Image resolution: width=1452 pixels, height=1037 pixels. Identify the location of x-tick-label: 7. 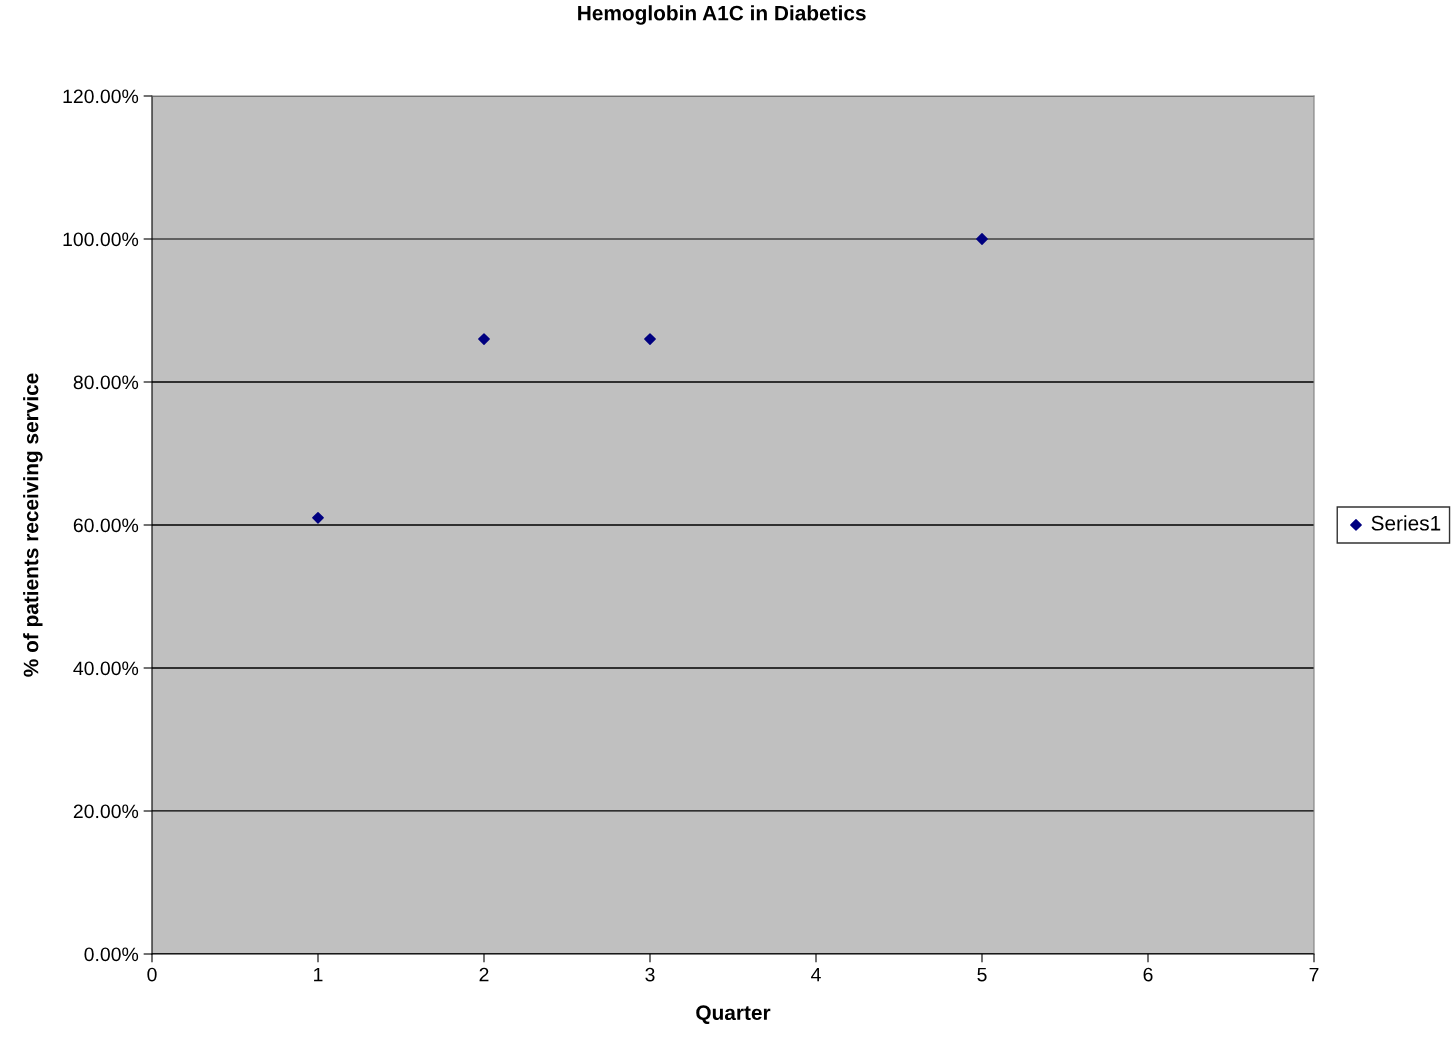
(1314, 974).